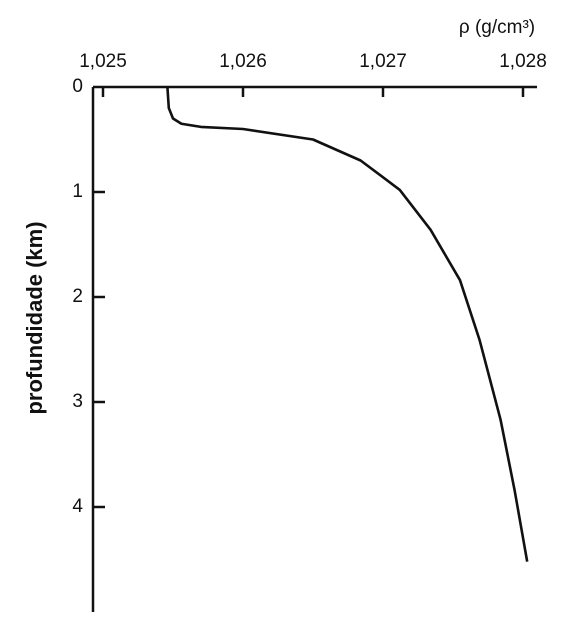 Image resolution: width=578 pixels, height=639 pixels. I want to click on y-tick-label: 0, so click(77, 86).